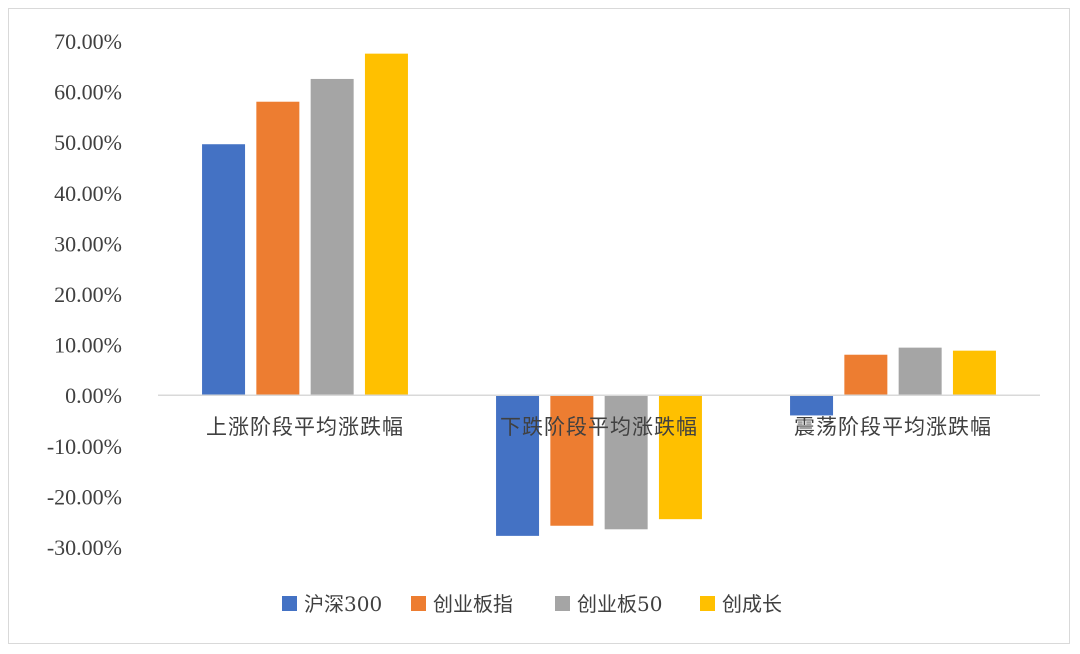 This screenshot has height=654, width=1080. I want to click on category-label: 上涨阶段平均涨跌幅, so click(305, 427).